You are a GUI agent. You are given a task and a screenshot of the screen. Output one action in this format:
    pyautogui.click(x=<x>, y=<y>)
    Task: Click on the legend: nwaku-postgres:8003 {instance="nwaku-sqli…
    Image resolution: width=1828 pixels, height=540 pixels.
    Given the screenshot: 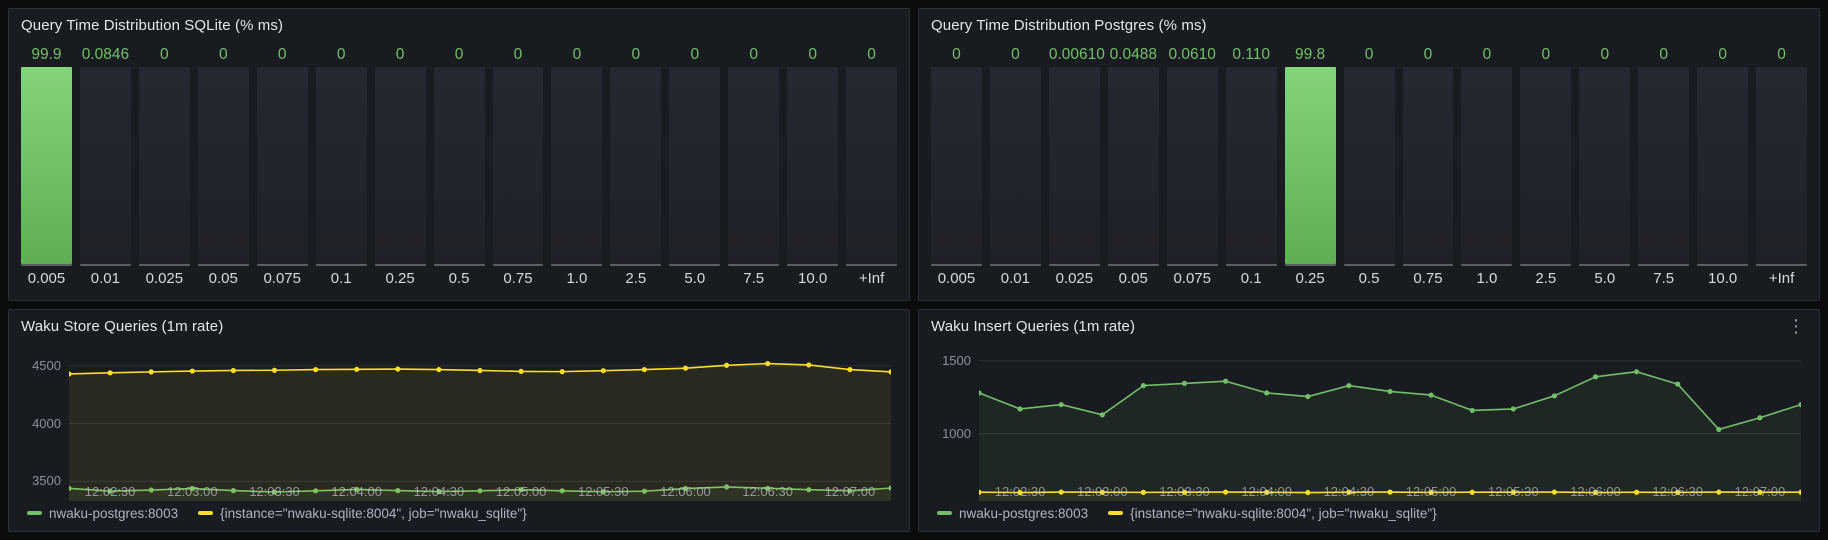 What is the action you would take?
    pyautogui.click(x=1369, y=513)
    